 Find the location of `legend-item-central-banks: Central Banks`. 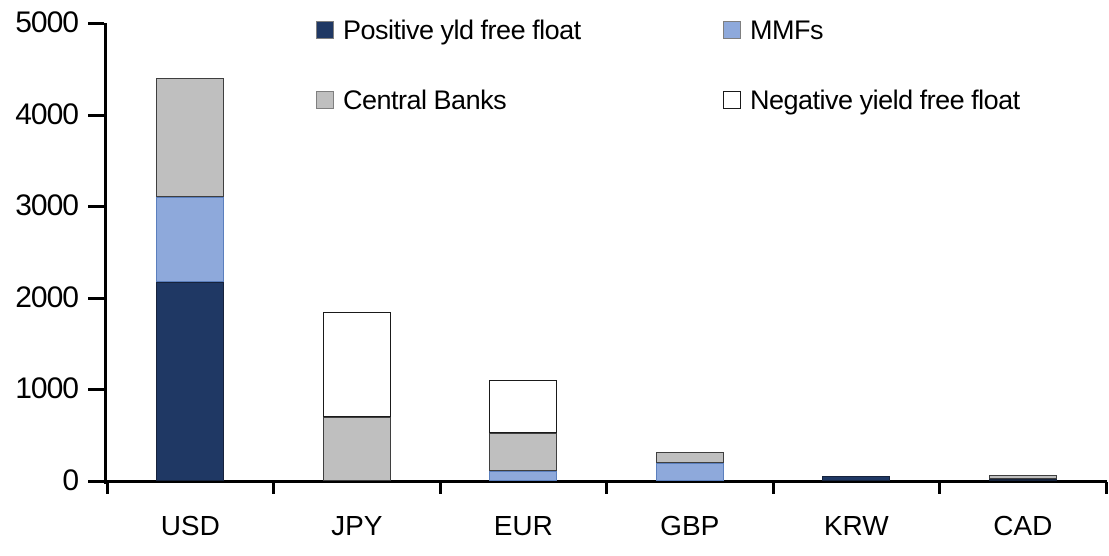

legend-item-central-banks: Central Banks is located at coordinates (411, 99).